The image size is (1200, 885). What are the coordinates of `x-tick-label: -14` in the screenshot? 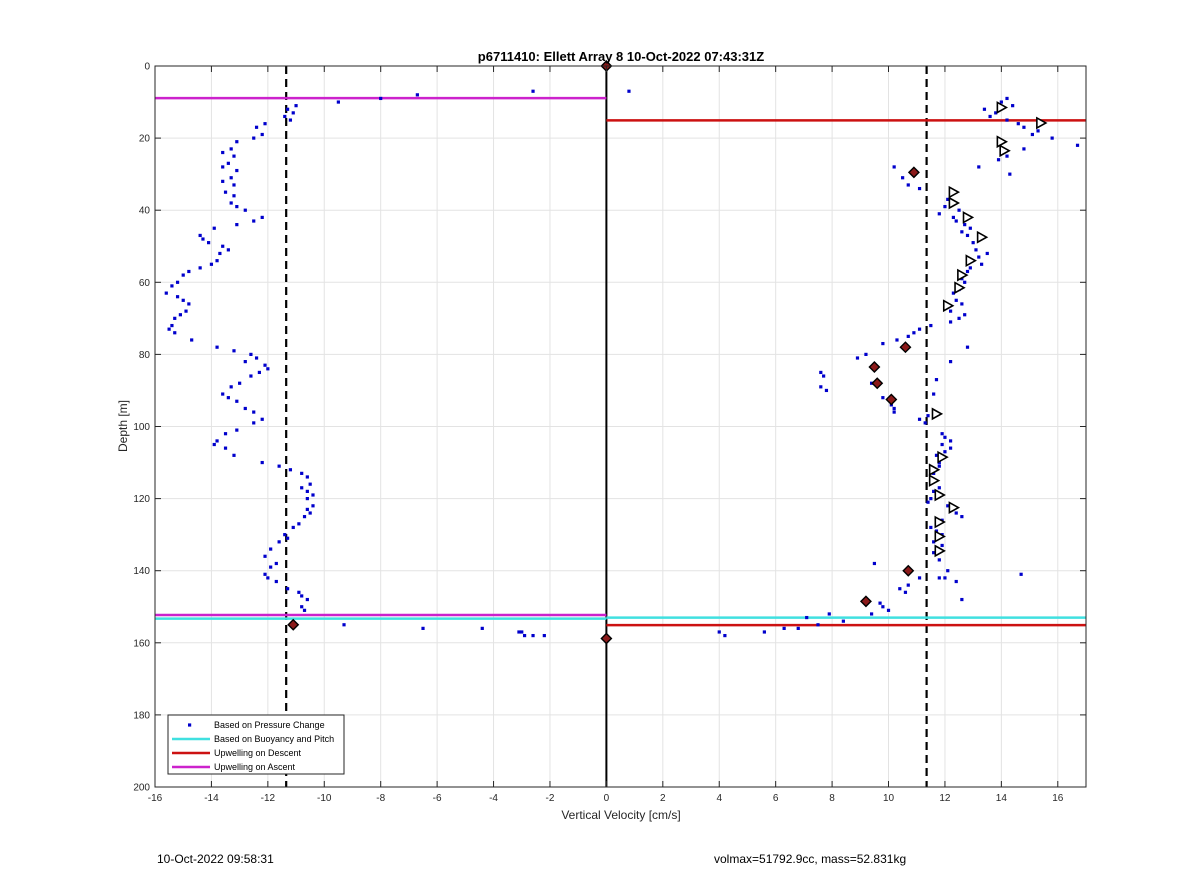 It's located at (211, 798).